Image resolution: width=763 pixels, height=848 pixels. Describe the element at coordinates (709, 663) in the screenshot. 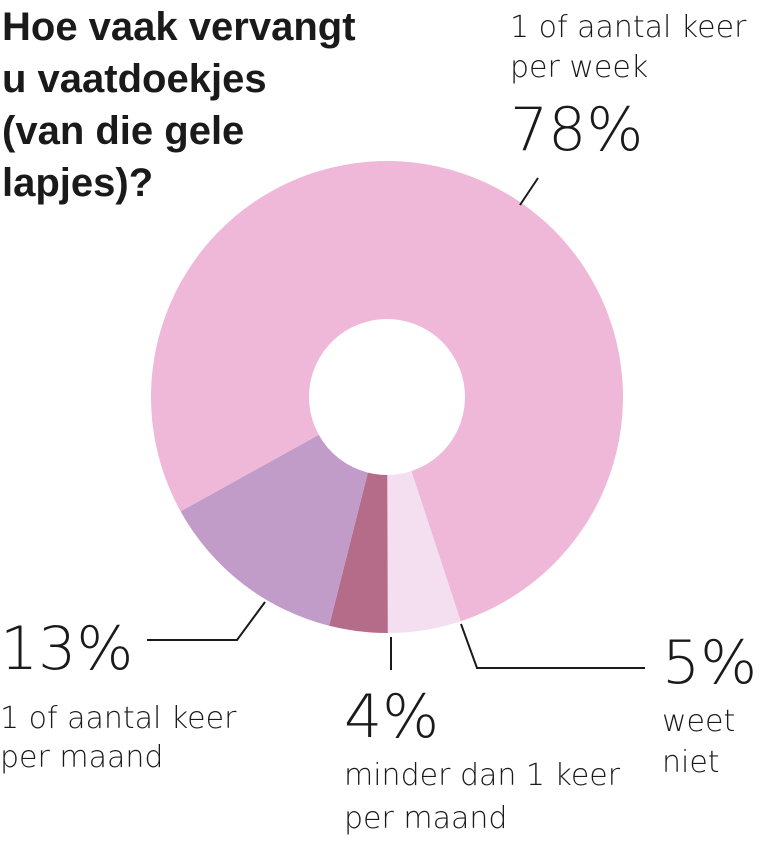

I see `slice-percentage: 5%` at that location.